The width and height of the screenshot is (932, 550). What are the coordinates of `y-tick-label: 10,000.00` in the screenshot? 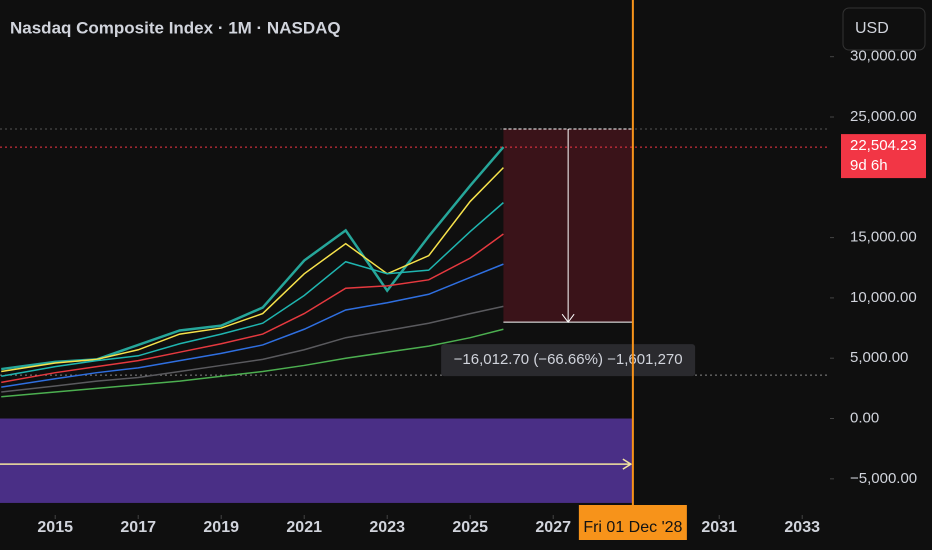 It's located at (883, 297).